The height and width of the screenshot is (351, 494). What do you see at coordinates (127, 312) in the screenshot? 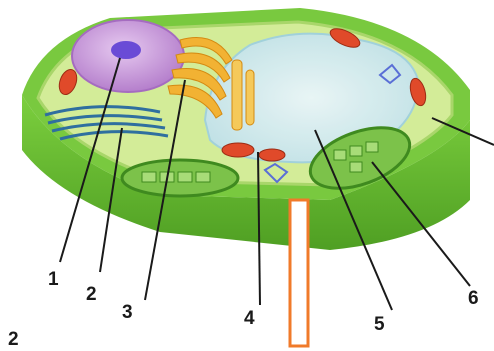
I see `label-3: 3` at bounding box center [127, 312].